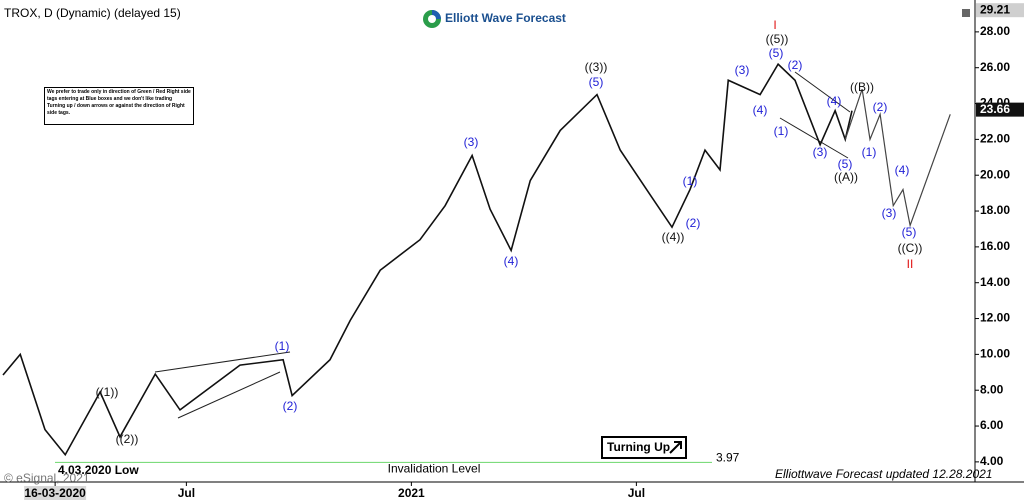 Image resolution: width=1024 pixels, height=504 pixels. Describe the element at coordinates (910, 264) in the screenshot. I see `wave-label: II` at that location.